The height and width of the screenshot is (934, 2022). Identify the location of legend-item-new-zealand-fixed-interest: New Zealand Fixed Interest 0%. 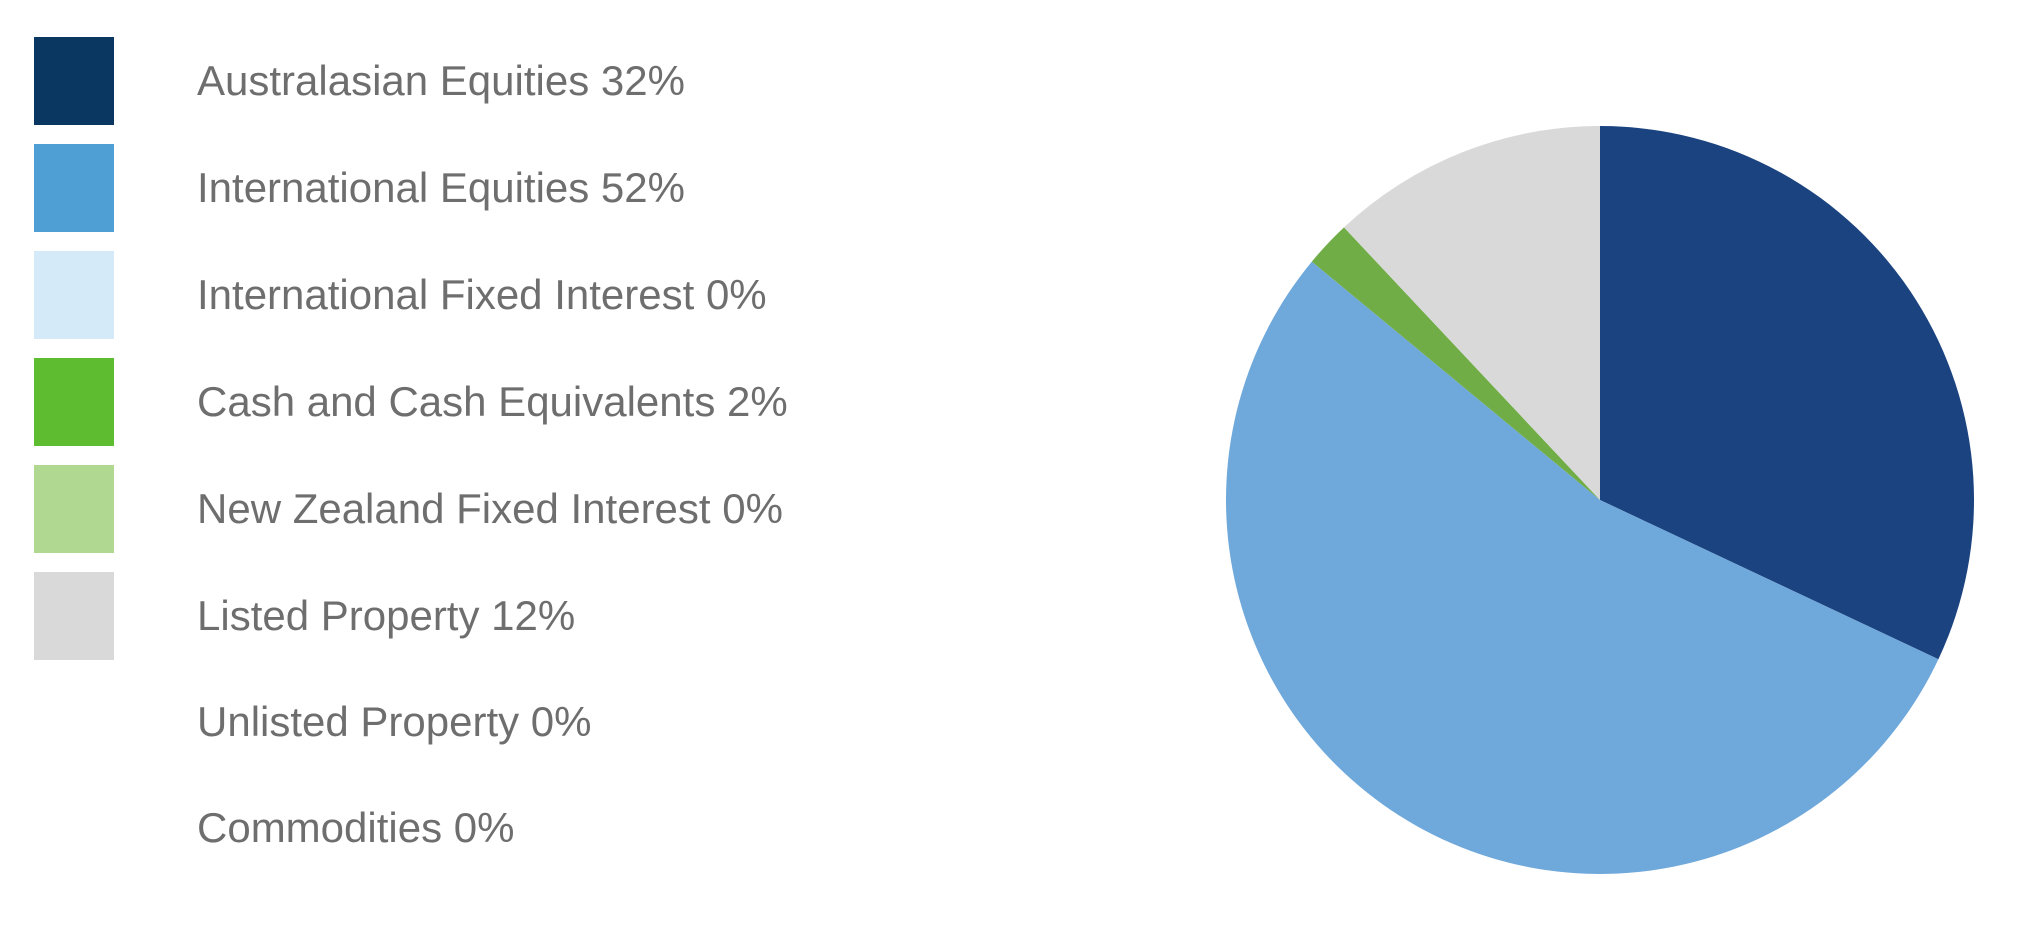
(500, 509).